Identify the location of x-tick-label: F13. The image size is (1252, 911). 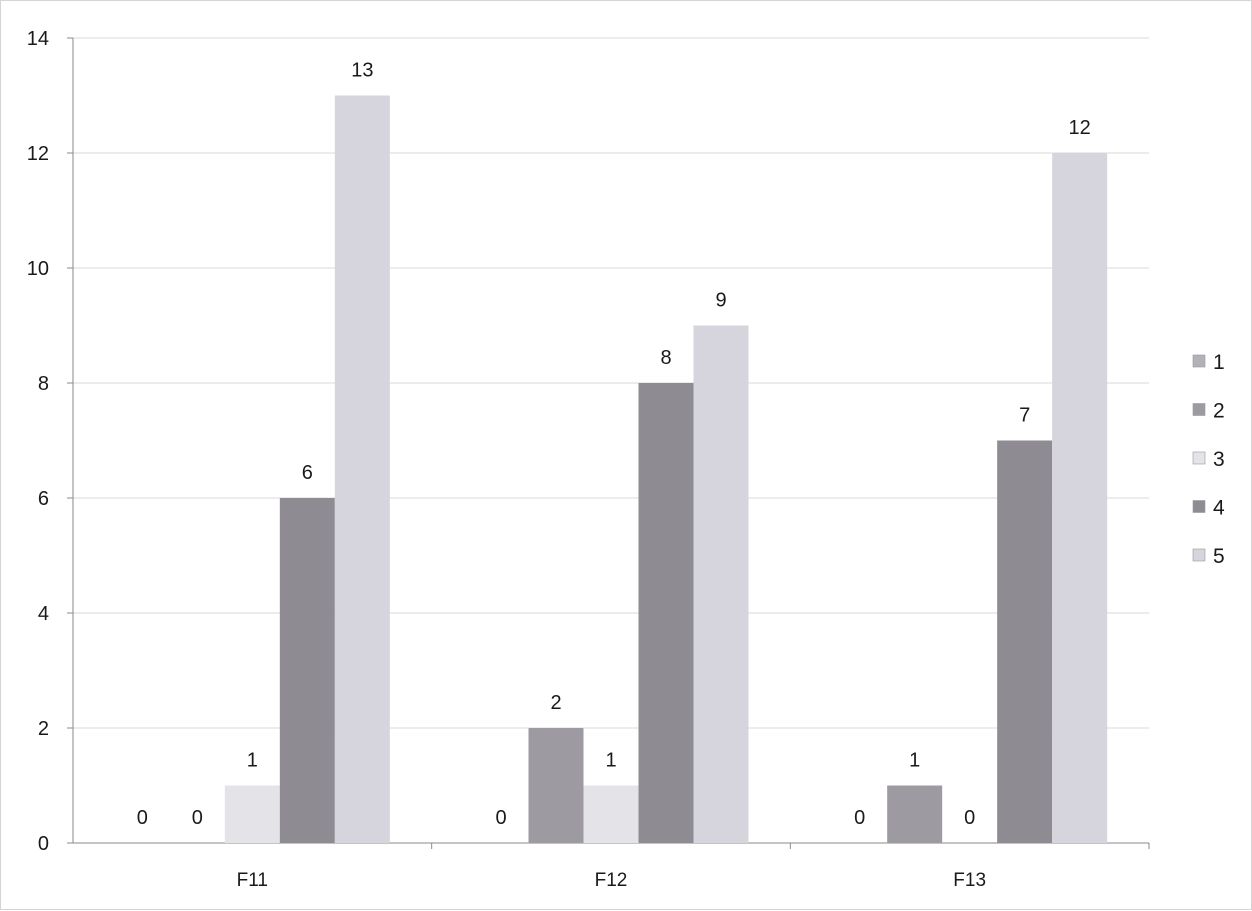
(969, 880).